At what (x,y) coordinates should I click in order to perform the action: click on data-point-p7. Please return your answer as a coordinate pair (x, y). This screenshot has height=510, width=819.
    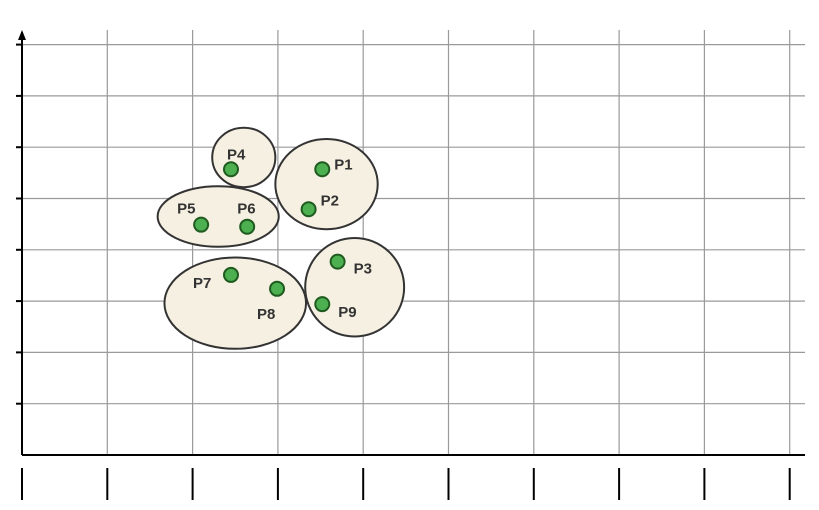
    Looking at the image, I should click on (230, 274).